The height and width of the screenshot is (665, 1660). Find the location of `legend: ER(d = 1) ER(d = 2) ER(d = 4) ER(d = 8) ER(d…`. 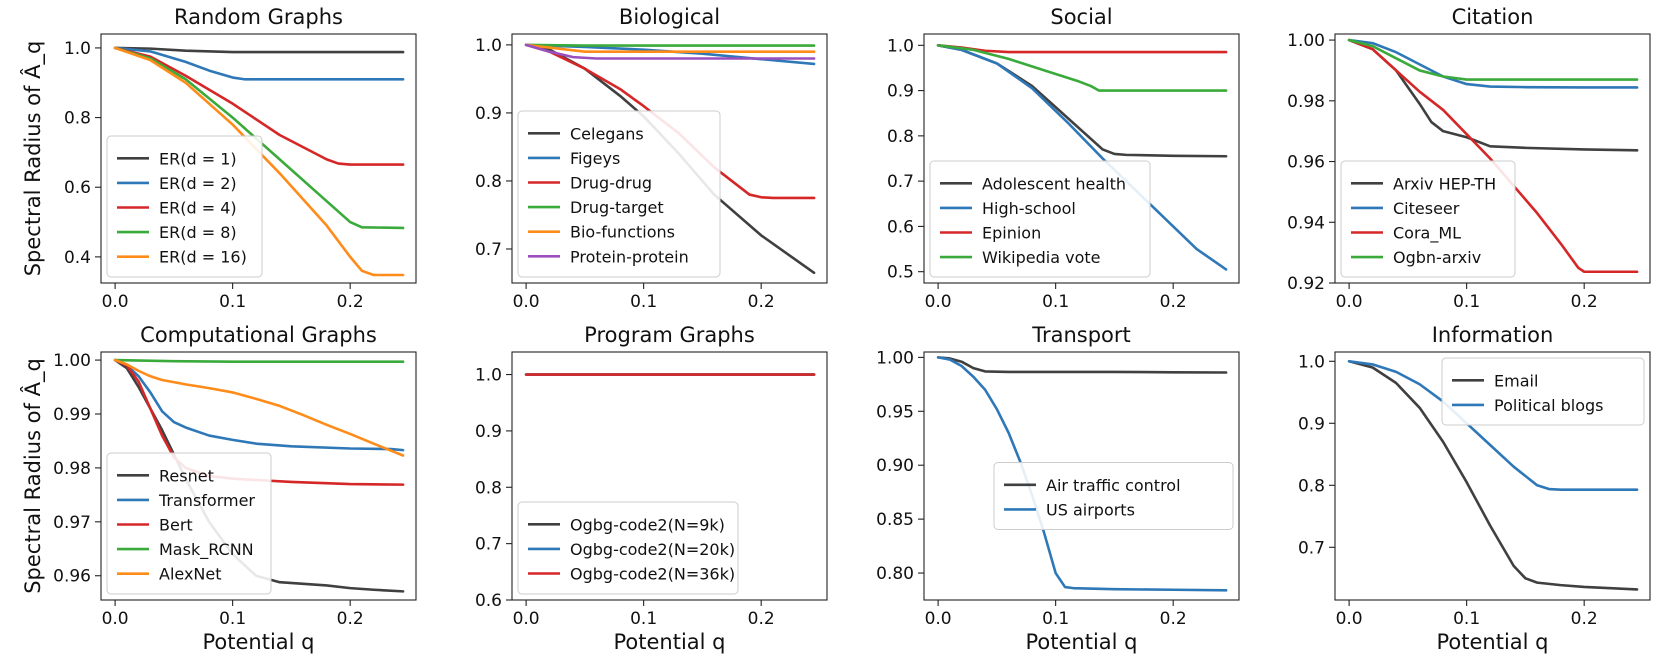

legend: ER(d = 1) ER(d = 2) ER(d = 4) ER(d = 8) ER(d… is located at coordinates (184, 206).